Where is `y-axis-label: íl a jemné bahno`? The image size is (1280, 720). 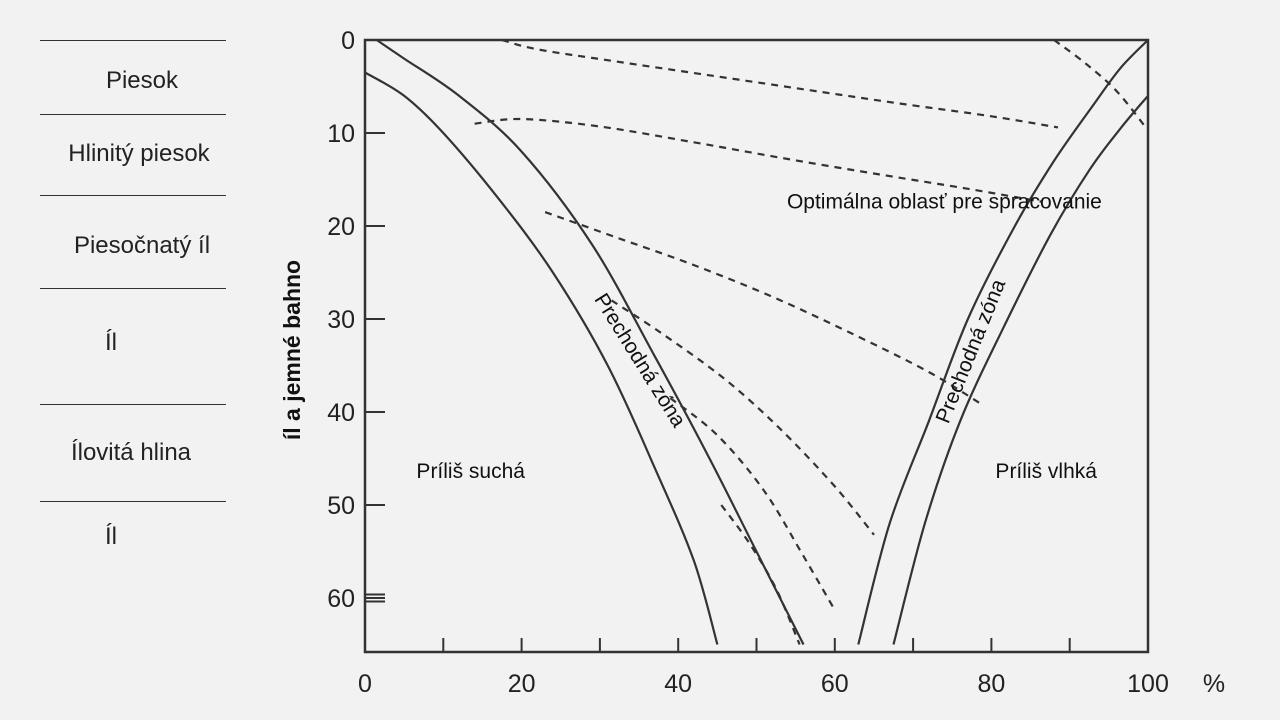
y-axis-label: íl a jemné bahno is located at coordinates (292, 350).